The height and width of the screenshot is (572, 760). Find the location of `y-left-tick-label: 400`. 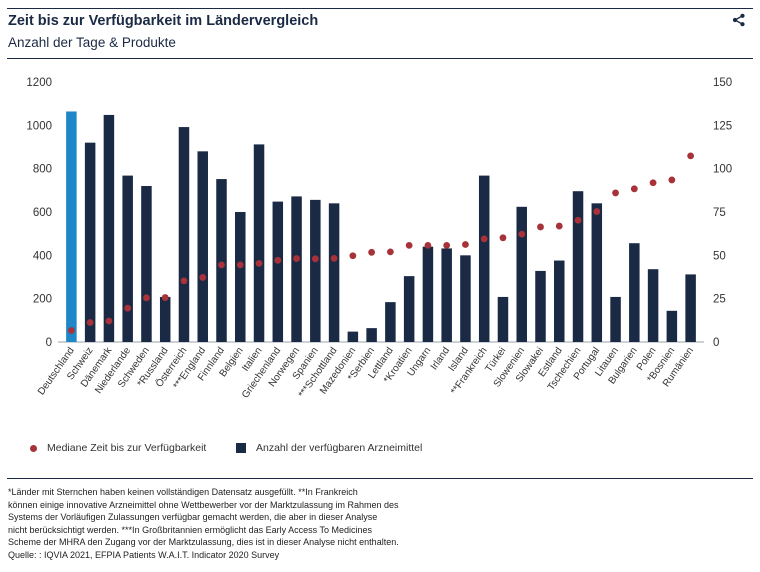

y-left-tick-label: 400 is located at coordinates (42, 256).